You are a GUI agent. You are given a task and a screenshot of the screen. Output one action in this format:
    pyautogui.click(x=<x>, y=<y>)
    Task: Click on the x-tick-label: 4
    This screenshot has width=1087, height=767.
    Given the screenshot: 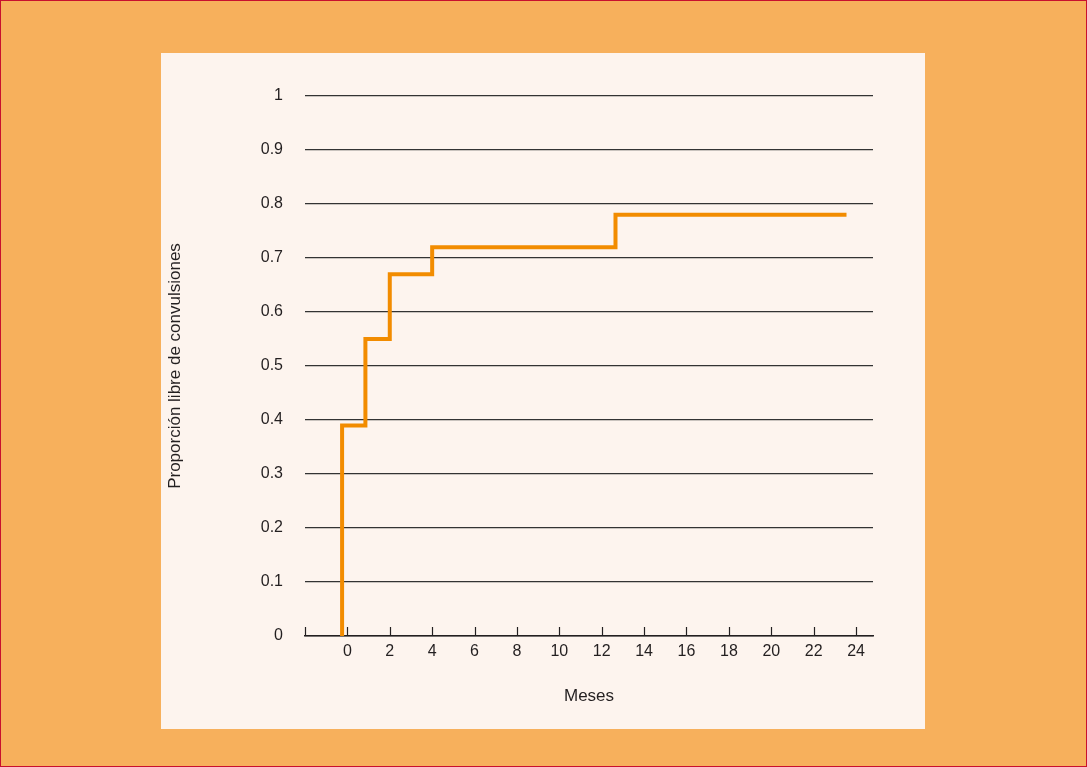 What is the action you would take?
    pyautogui.click(x=432, y=651)
    